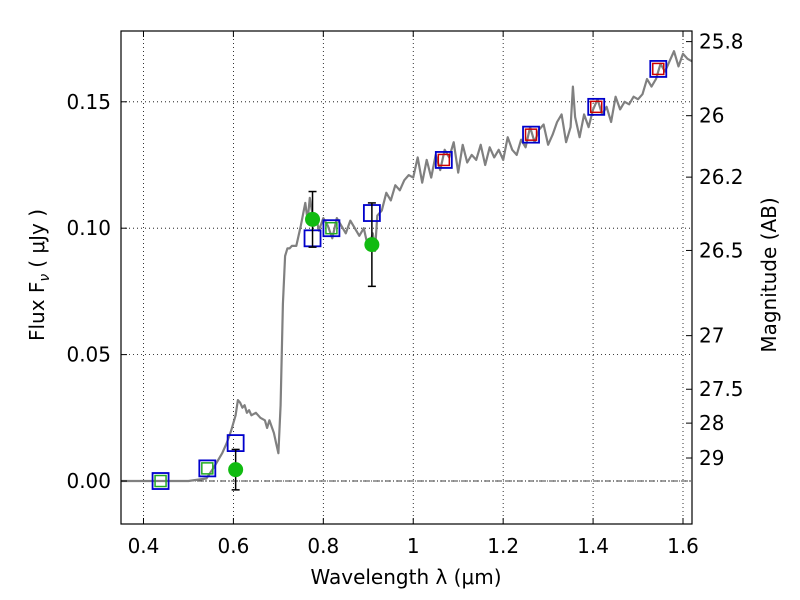  I want to click on y-axis-title: Flux Fν ( μJy ), so click(39, 275).